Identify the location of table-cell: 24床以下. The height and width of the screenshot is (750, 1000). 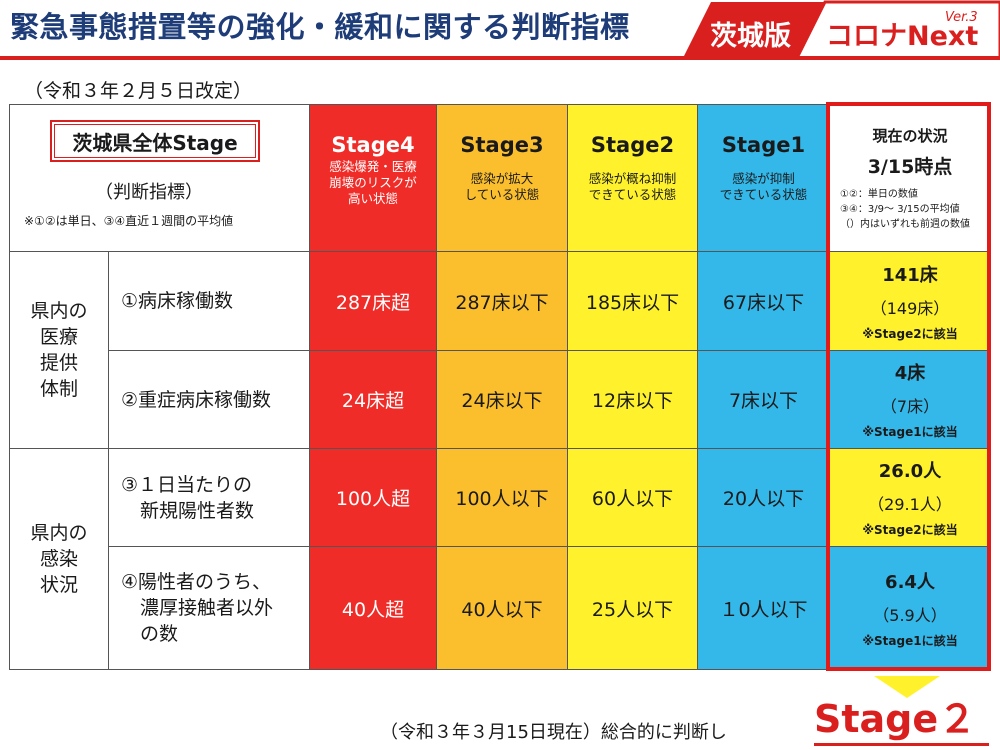
(502, 400).